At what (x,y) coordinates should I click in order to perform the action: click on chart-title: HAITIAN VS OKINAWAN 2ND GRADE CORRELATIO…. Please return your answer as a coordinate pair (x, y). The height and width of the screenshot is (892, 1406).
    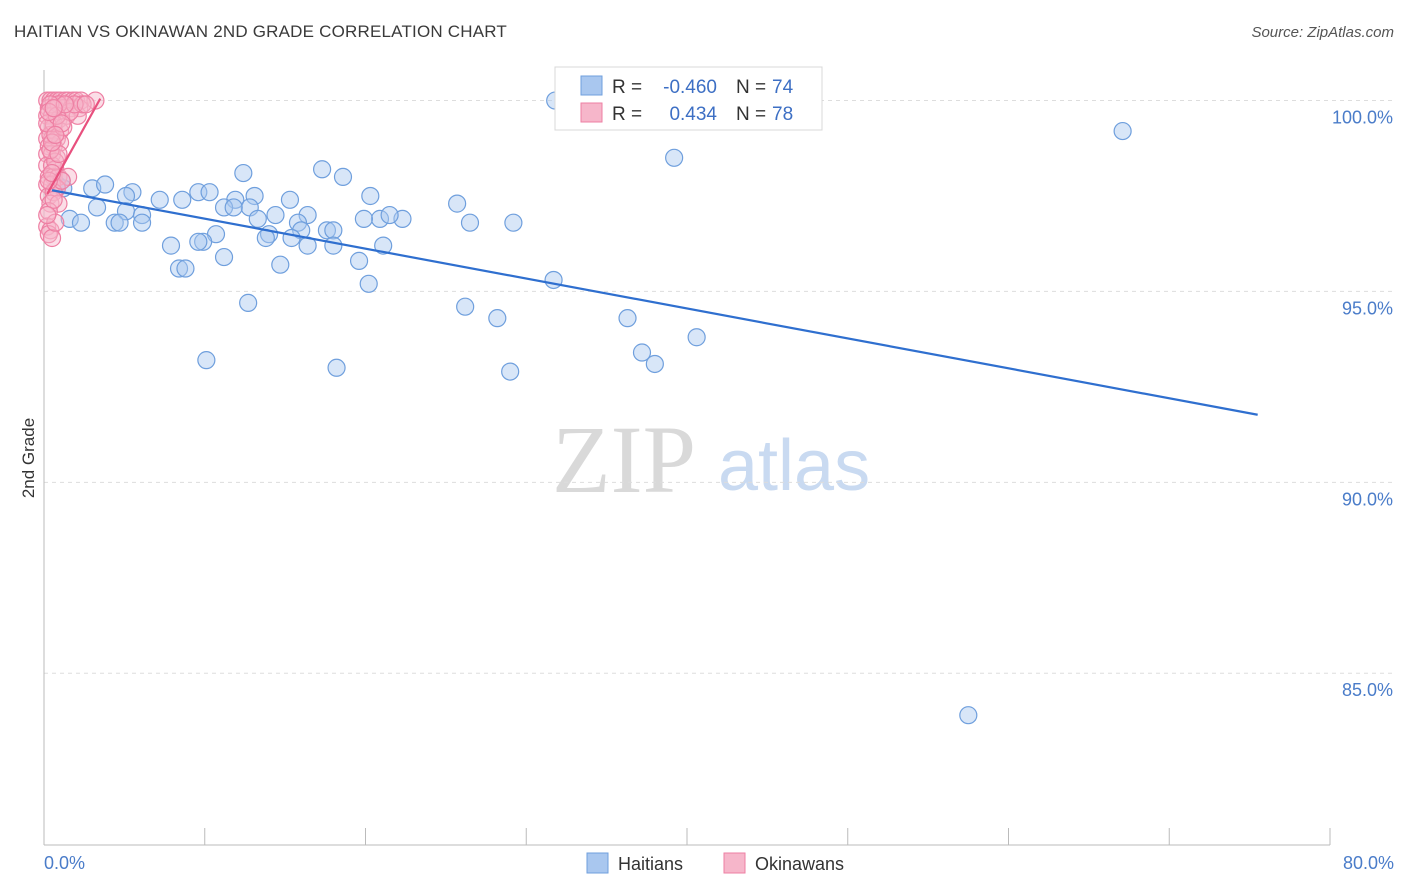
    Looking at the image, I should click on (261, 31).